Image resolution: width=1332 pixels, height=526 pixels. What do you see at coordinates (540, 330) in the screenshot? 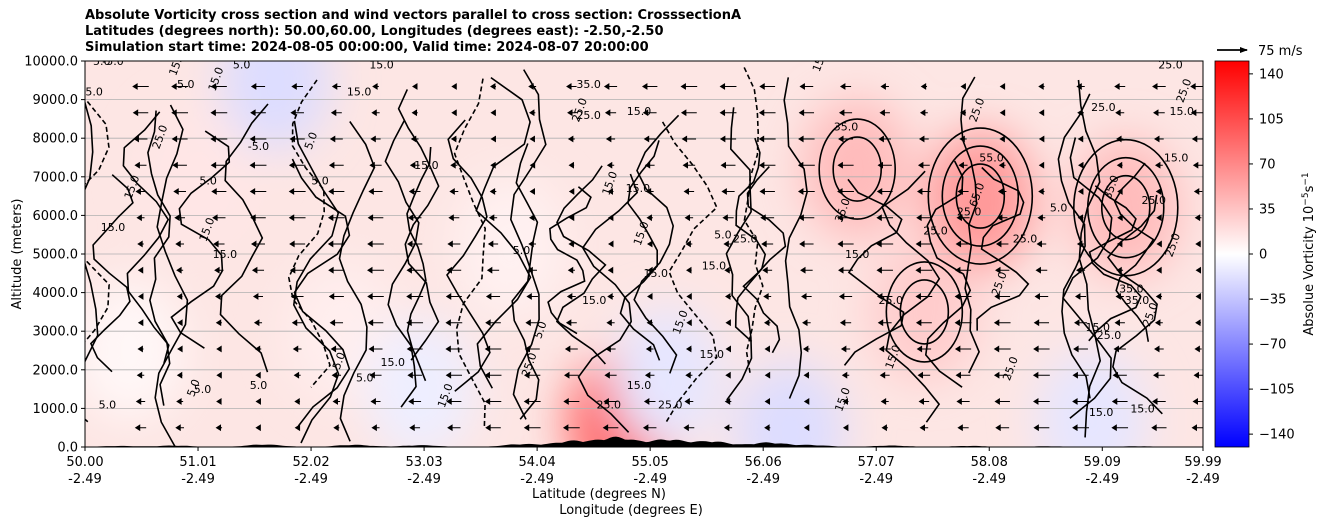
I see `contour-label-63: 5.0` at bounding box center [540, 330].